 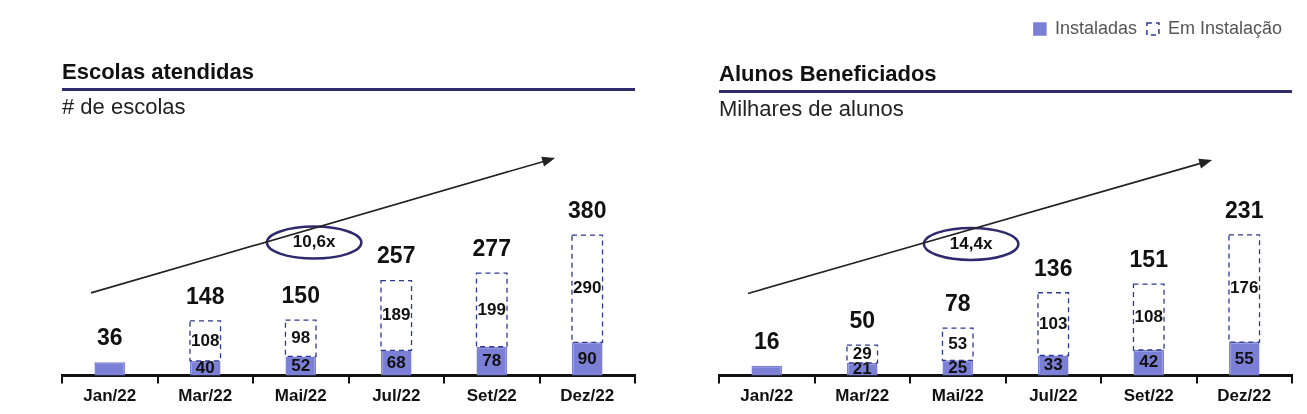 What do you see at coordinates (1095, 27) in the screenshot?
I see `legend-label: Instaladas` at bounding box center [1095, 27].